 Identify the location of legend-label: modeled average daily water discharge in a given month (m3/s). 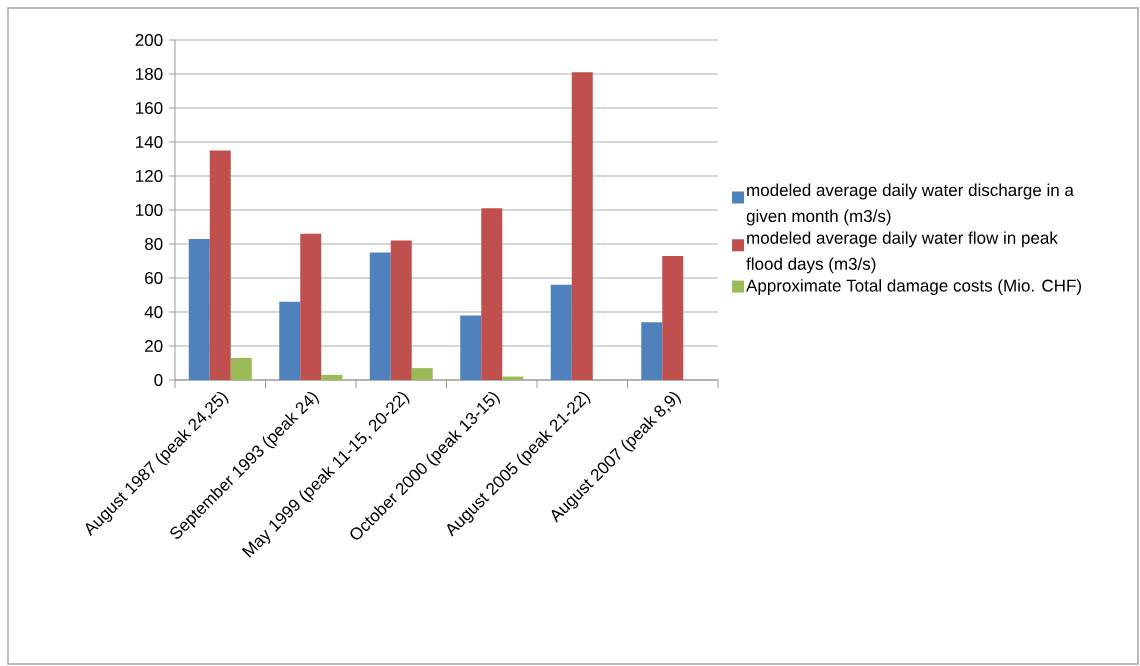
(910, 204).